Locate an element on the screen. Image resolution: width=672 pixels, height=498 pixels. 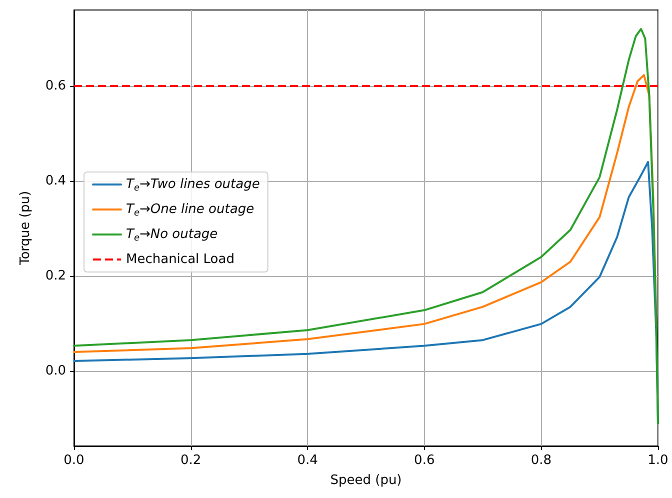
x-tick-label: 0.2 is located at coordinates (191, 460).